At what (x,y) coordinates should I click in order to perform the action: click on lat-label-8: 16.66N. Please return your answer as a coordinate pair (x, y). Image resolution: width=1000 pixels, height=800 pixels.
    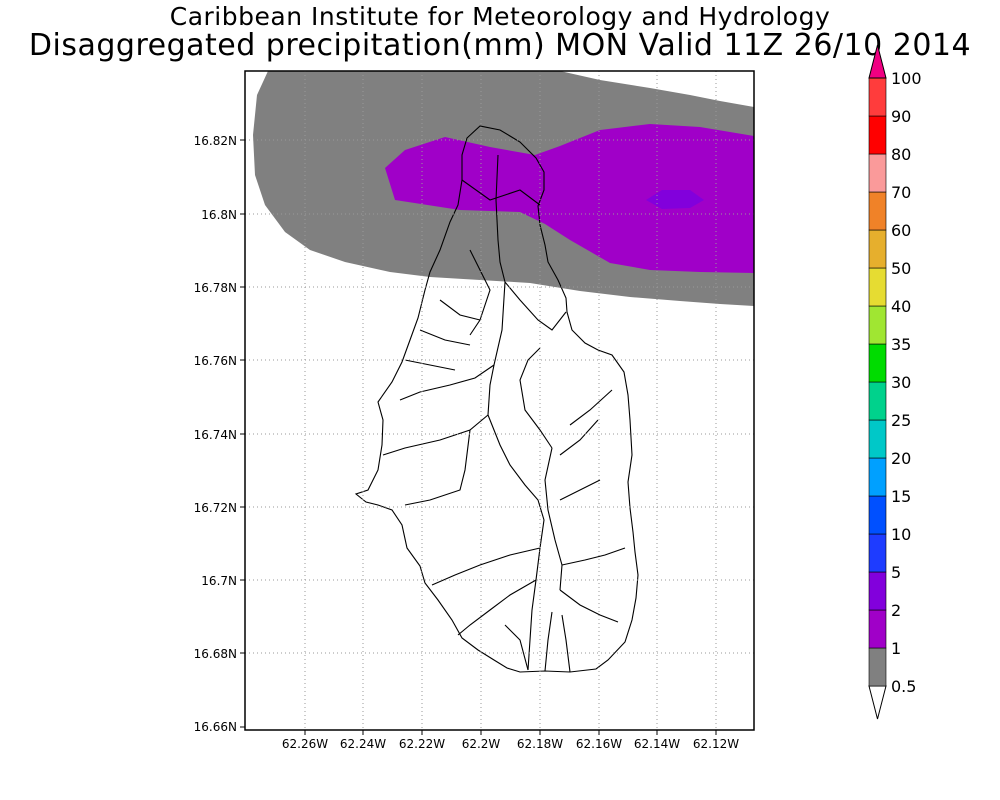
    Looking at the image, I should click on (215, 727).